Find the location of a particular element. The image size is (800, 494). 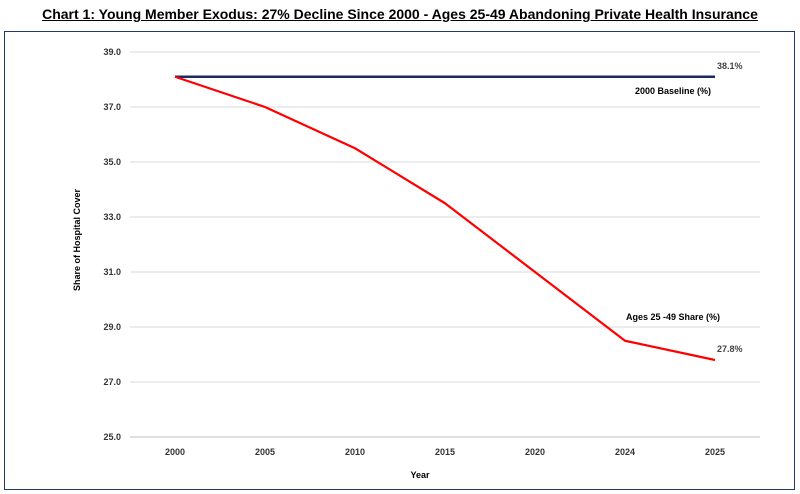

y-axis-ticks: 25.0 27.0 29.0 31.0 33.0 35.0 37.0 39.0 is located at coordinates (112, 244).